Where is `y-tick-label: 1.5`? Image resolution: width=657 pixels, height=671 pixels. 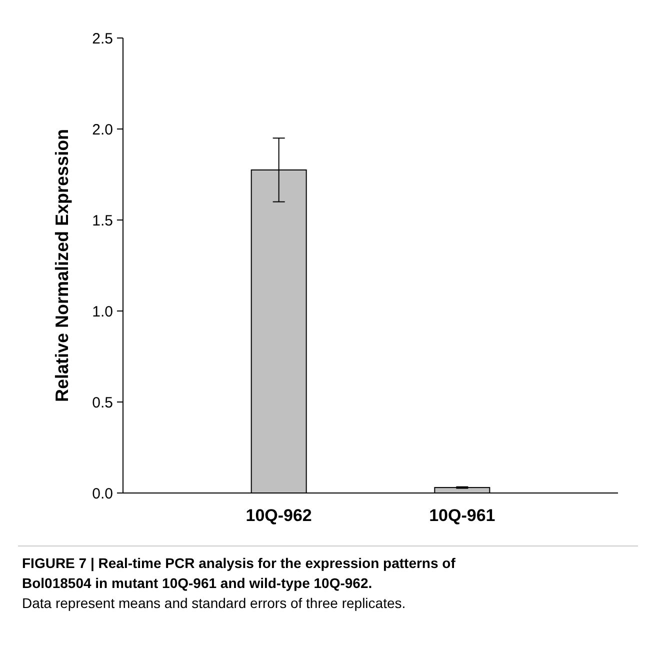 y-tick-label: 1.5 is located at coordinates (102, 221).